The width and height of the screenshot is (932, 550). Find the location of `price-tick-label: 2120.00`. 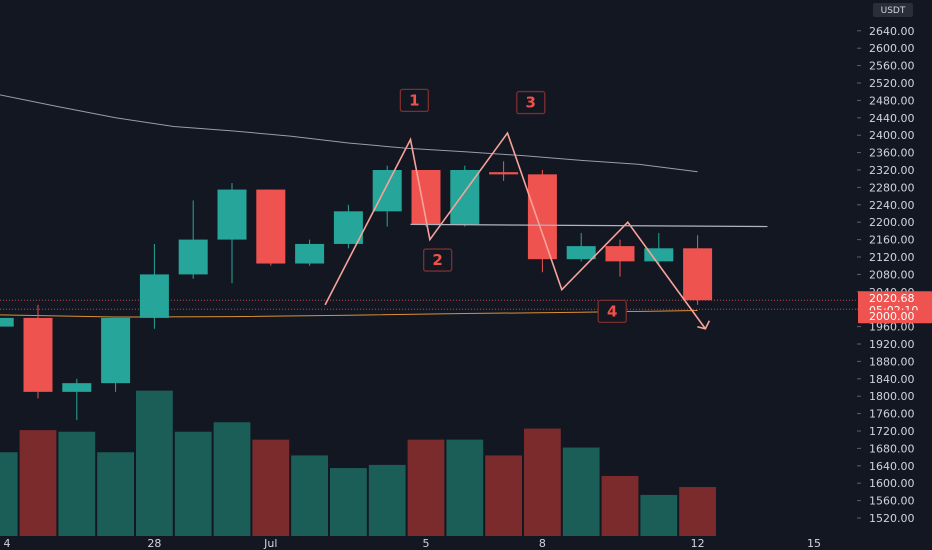

price-tick-label: 2120.00 is located at coordinates (892, 257).